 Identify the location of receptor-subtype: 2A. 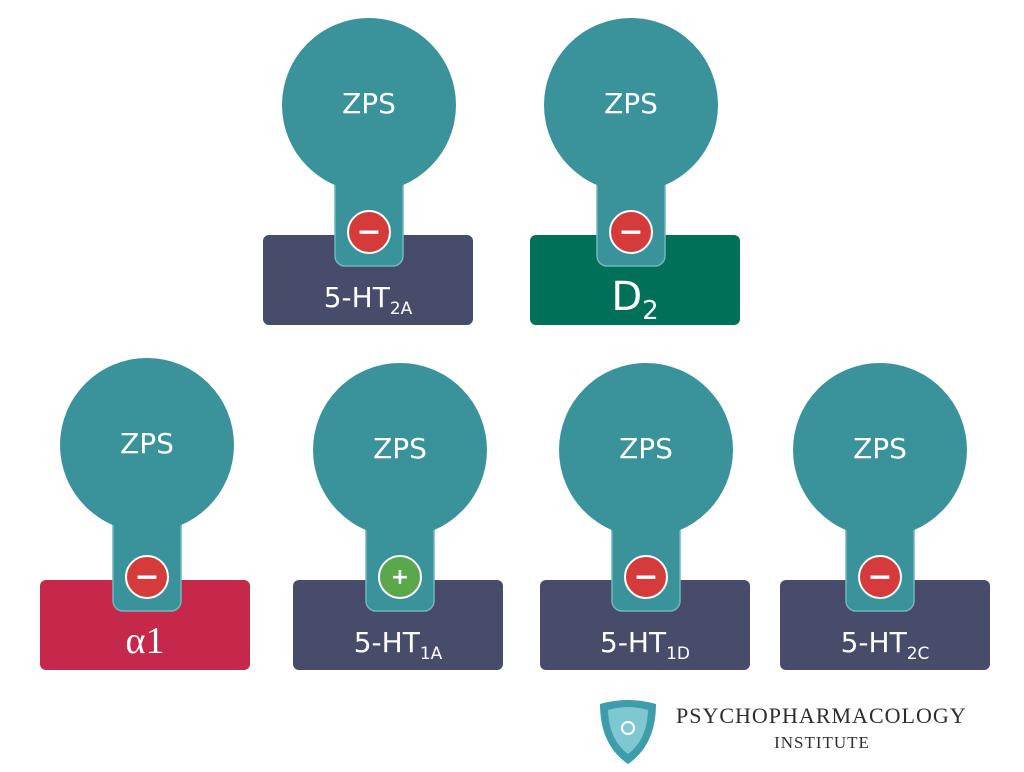
(401, 309).